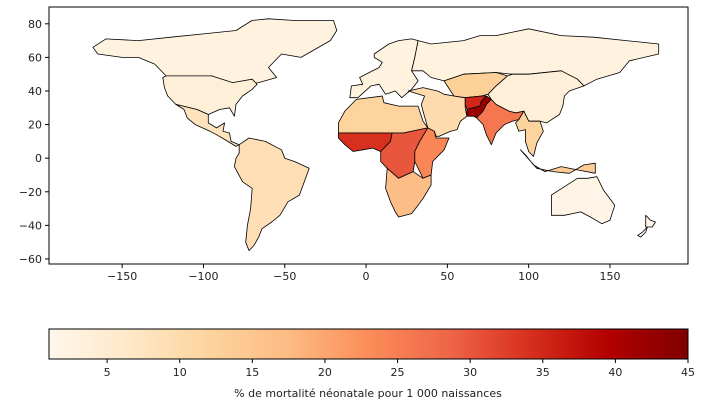 This screenshot has width=720, height=405. What do you see at coordinates (543, 372) in the screenshot?
I see `colorbar-tick-label: 35` at bounding box center [543, 372].